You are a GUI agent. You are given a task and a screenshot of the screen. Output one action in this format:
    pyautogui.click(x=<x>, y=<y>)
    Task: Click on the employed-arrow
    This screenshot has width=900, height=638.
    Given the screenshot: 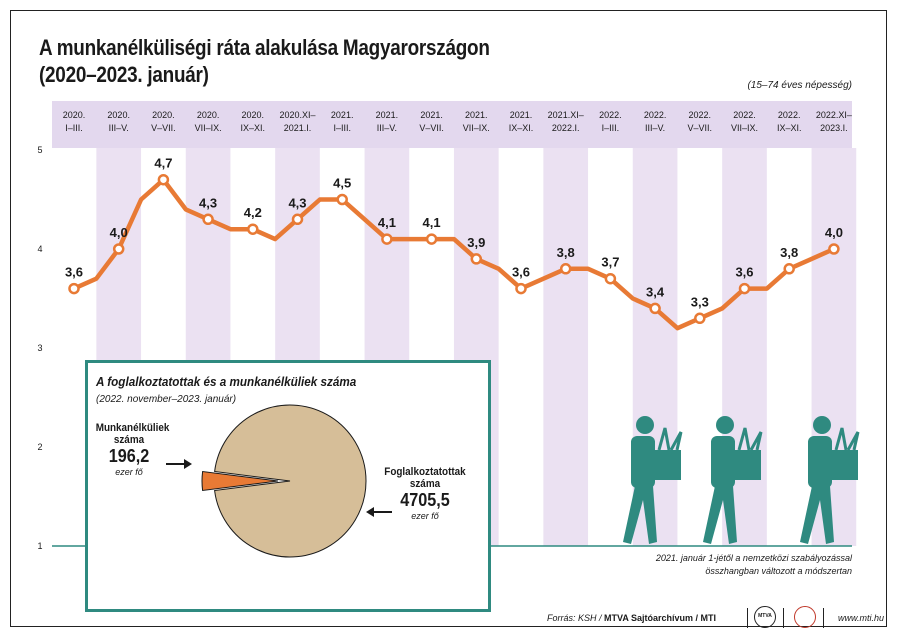 What is the action you would take?
    pyautogui.click(x=379, y=512)
    